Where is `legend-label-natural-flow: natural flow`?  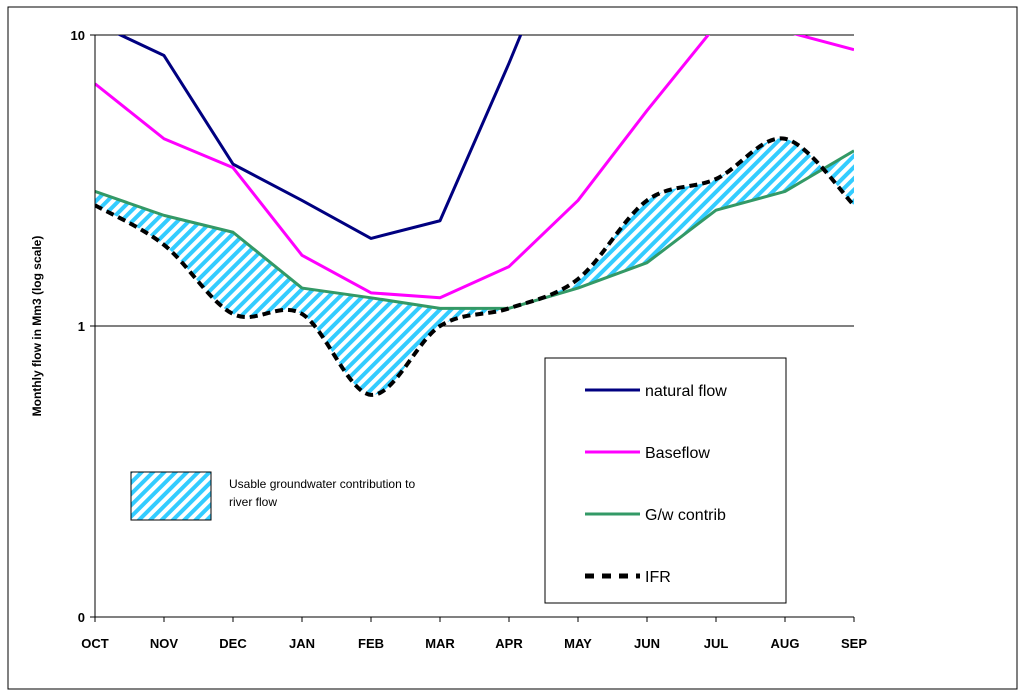 legend-label-natural-flow: natural flow is located at coordinates (686, 391).